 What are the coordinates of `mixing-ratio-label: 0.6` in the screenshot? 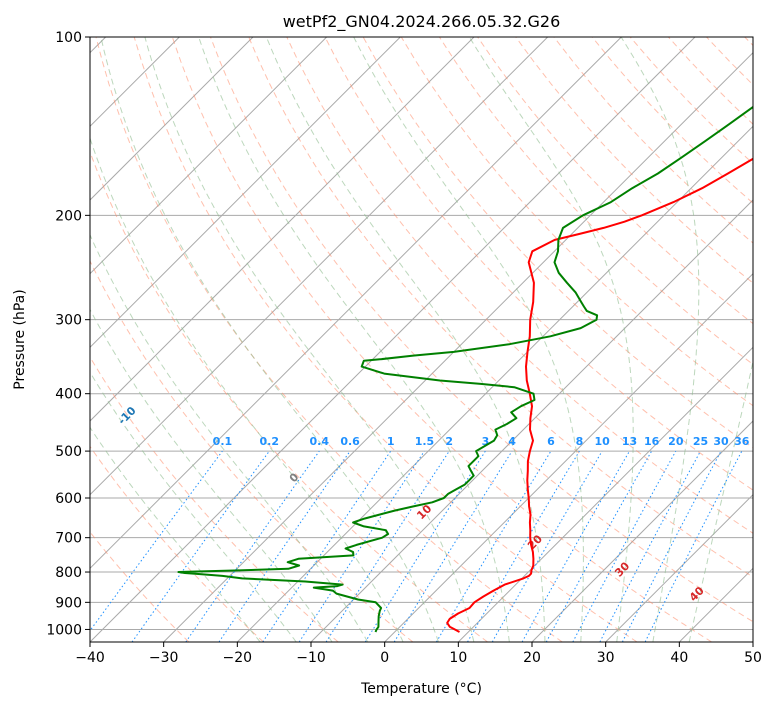 It's located at (350, 441).